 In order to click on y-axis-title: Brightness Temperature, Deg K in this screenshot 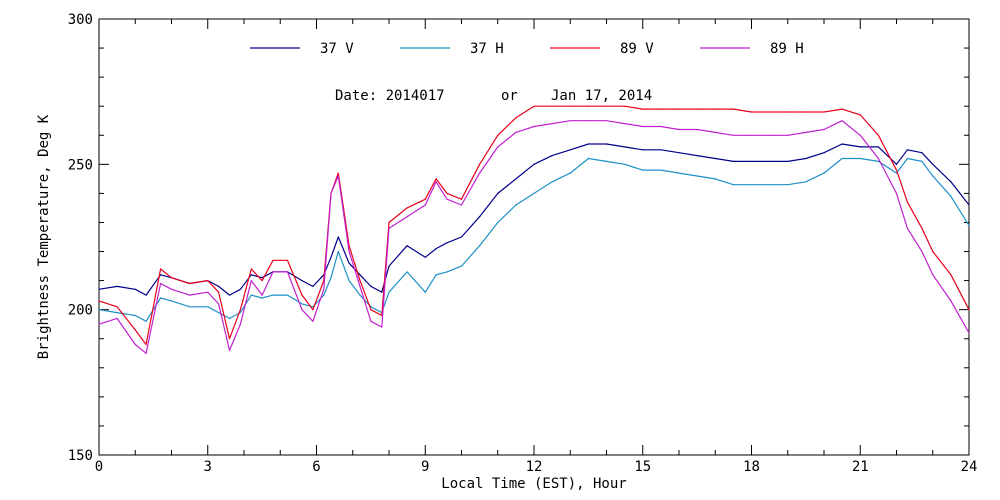, I will do `click(44, 236)`.